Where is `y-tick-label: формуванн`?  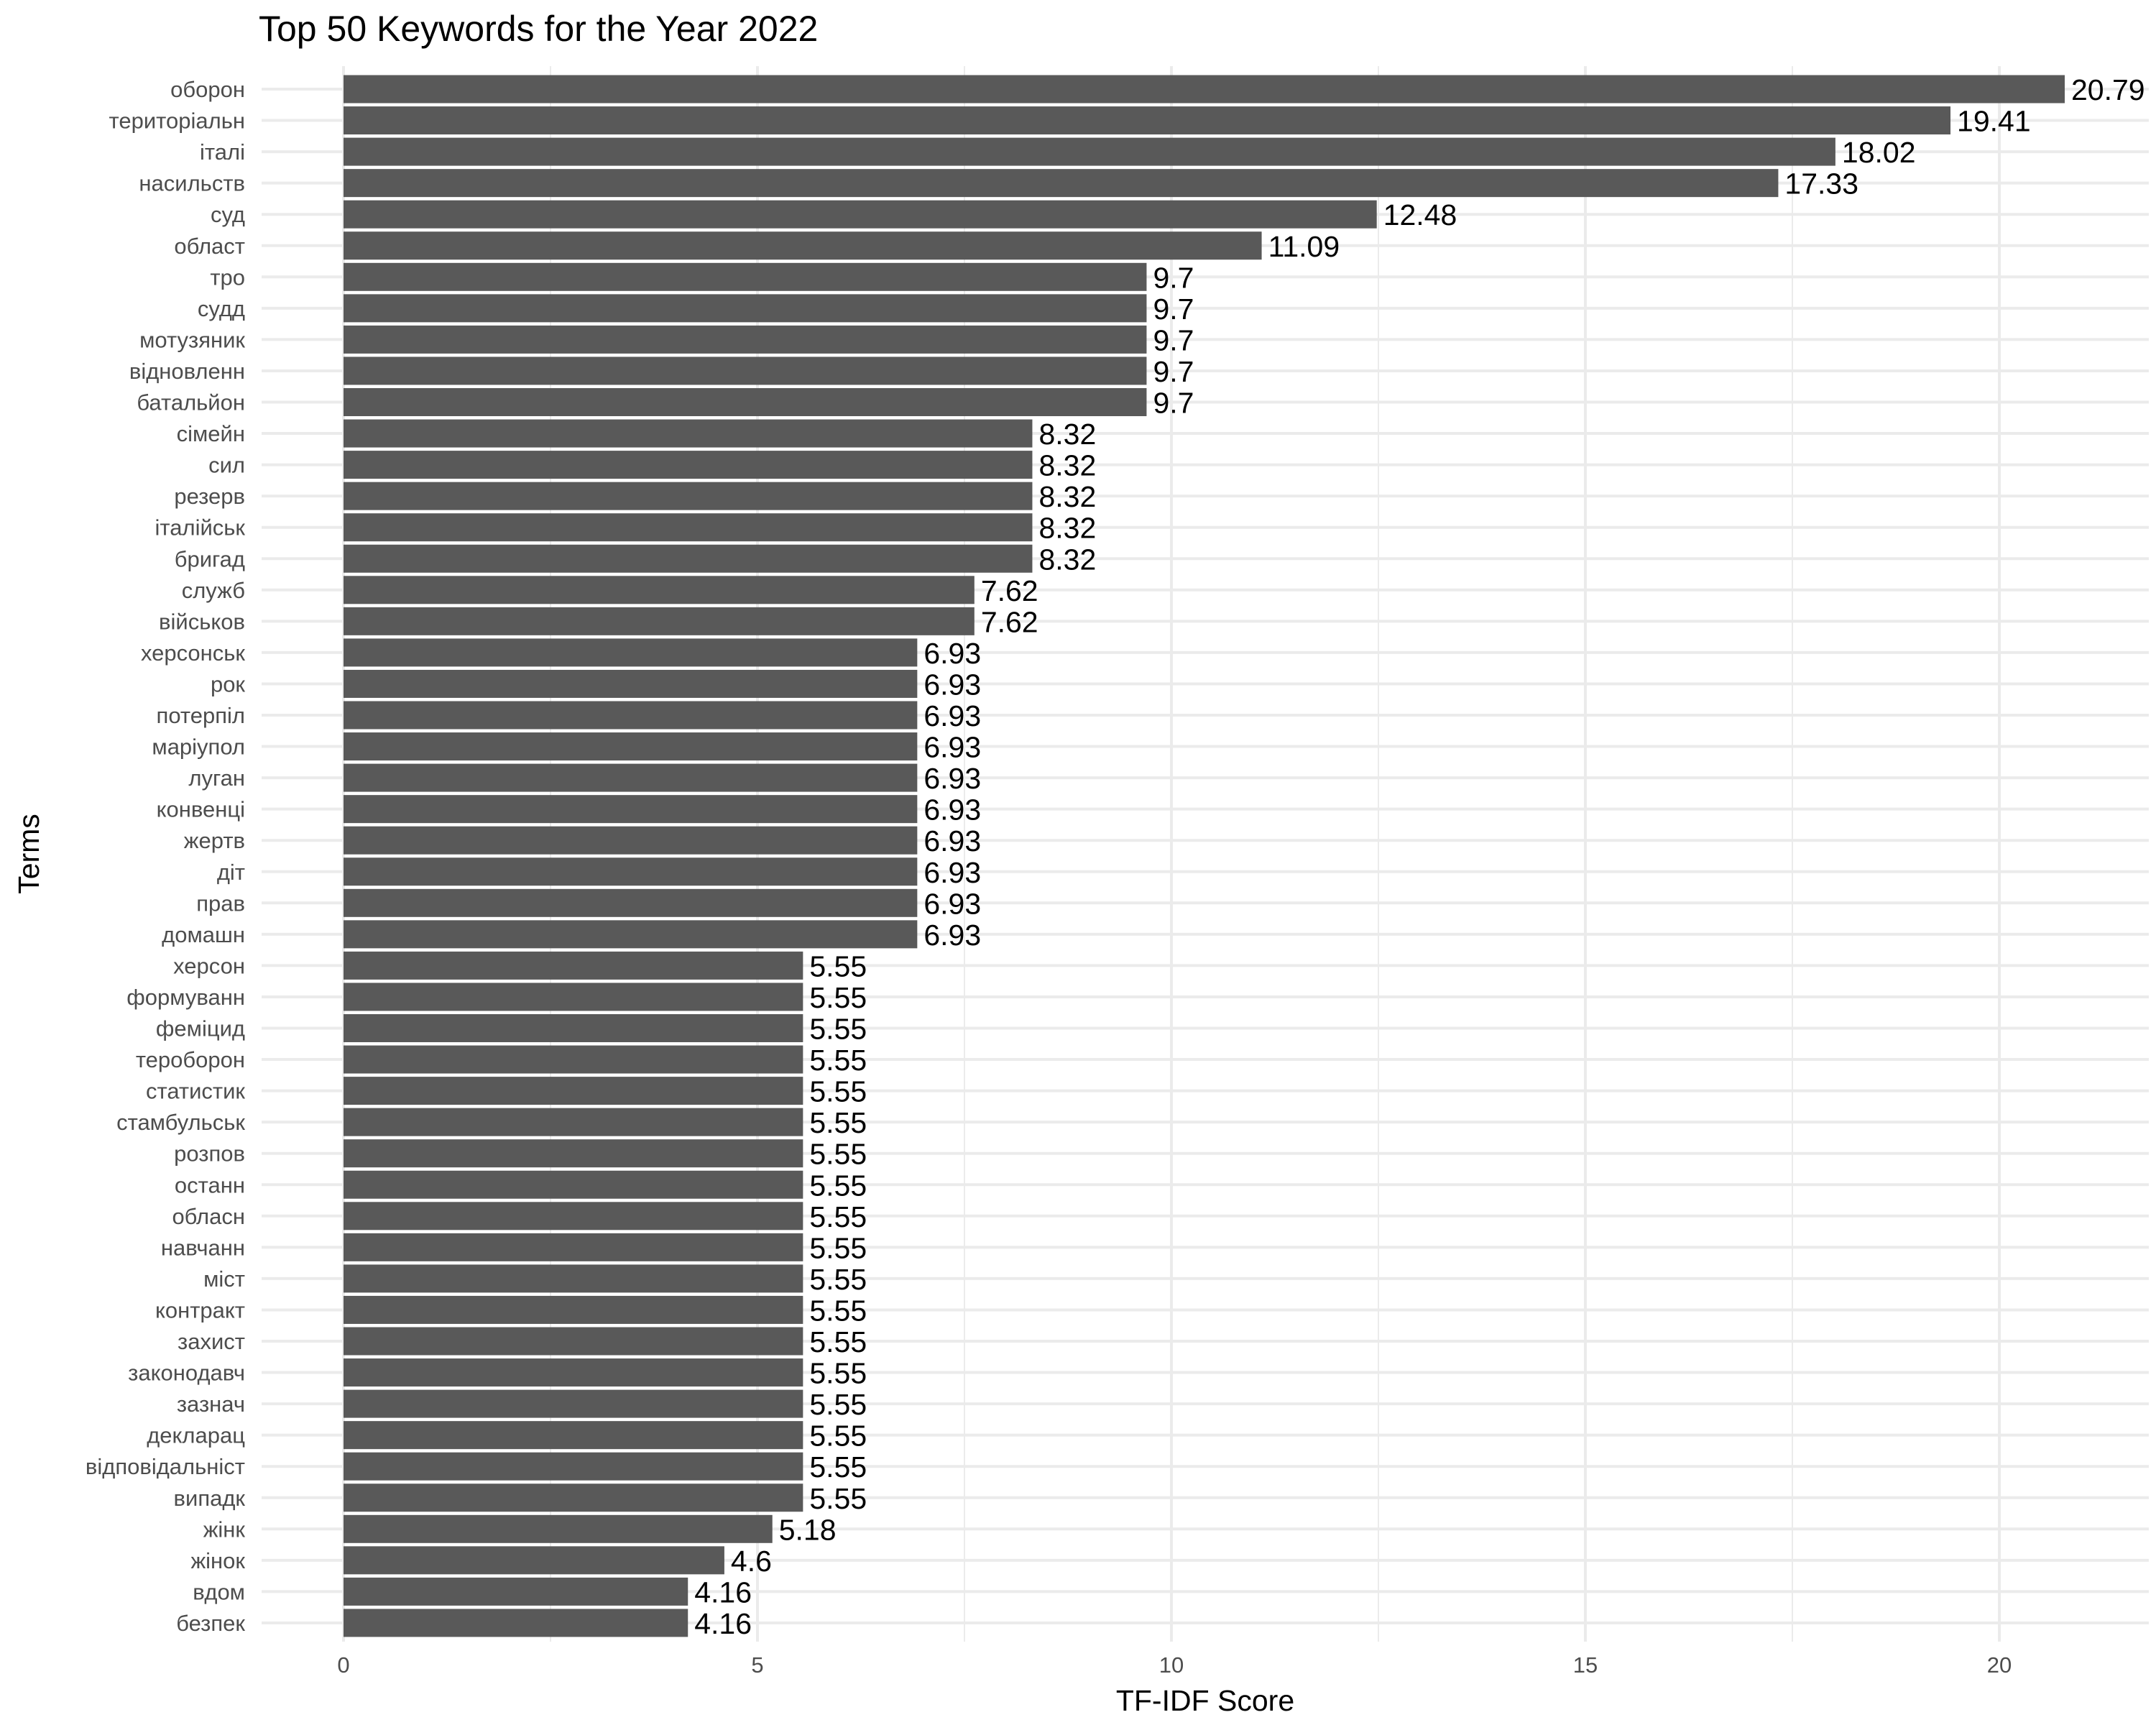
y-tick-label: формуванн is located at coordinates (185, 997).